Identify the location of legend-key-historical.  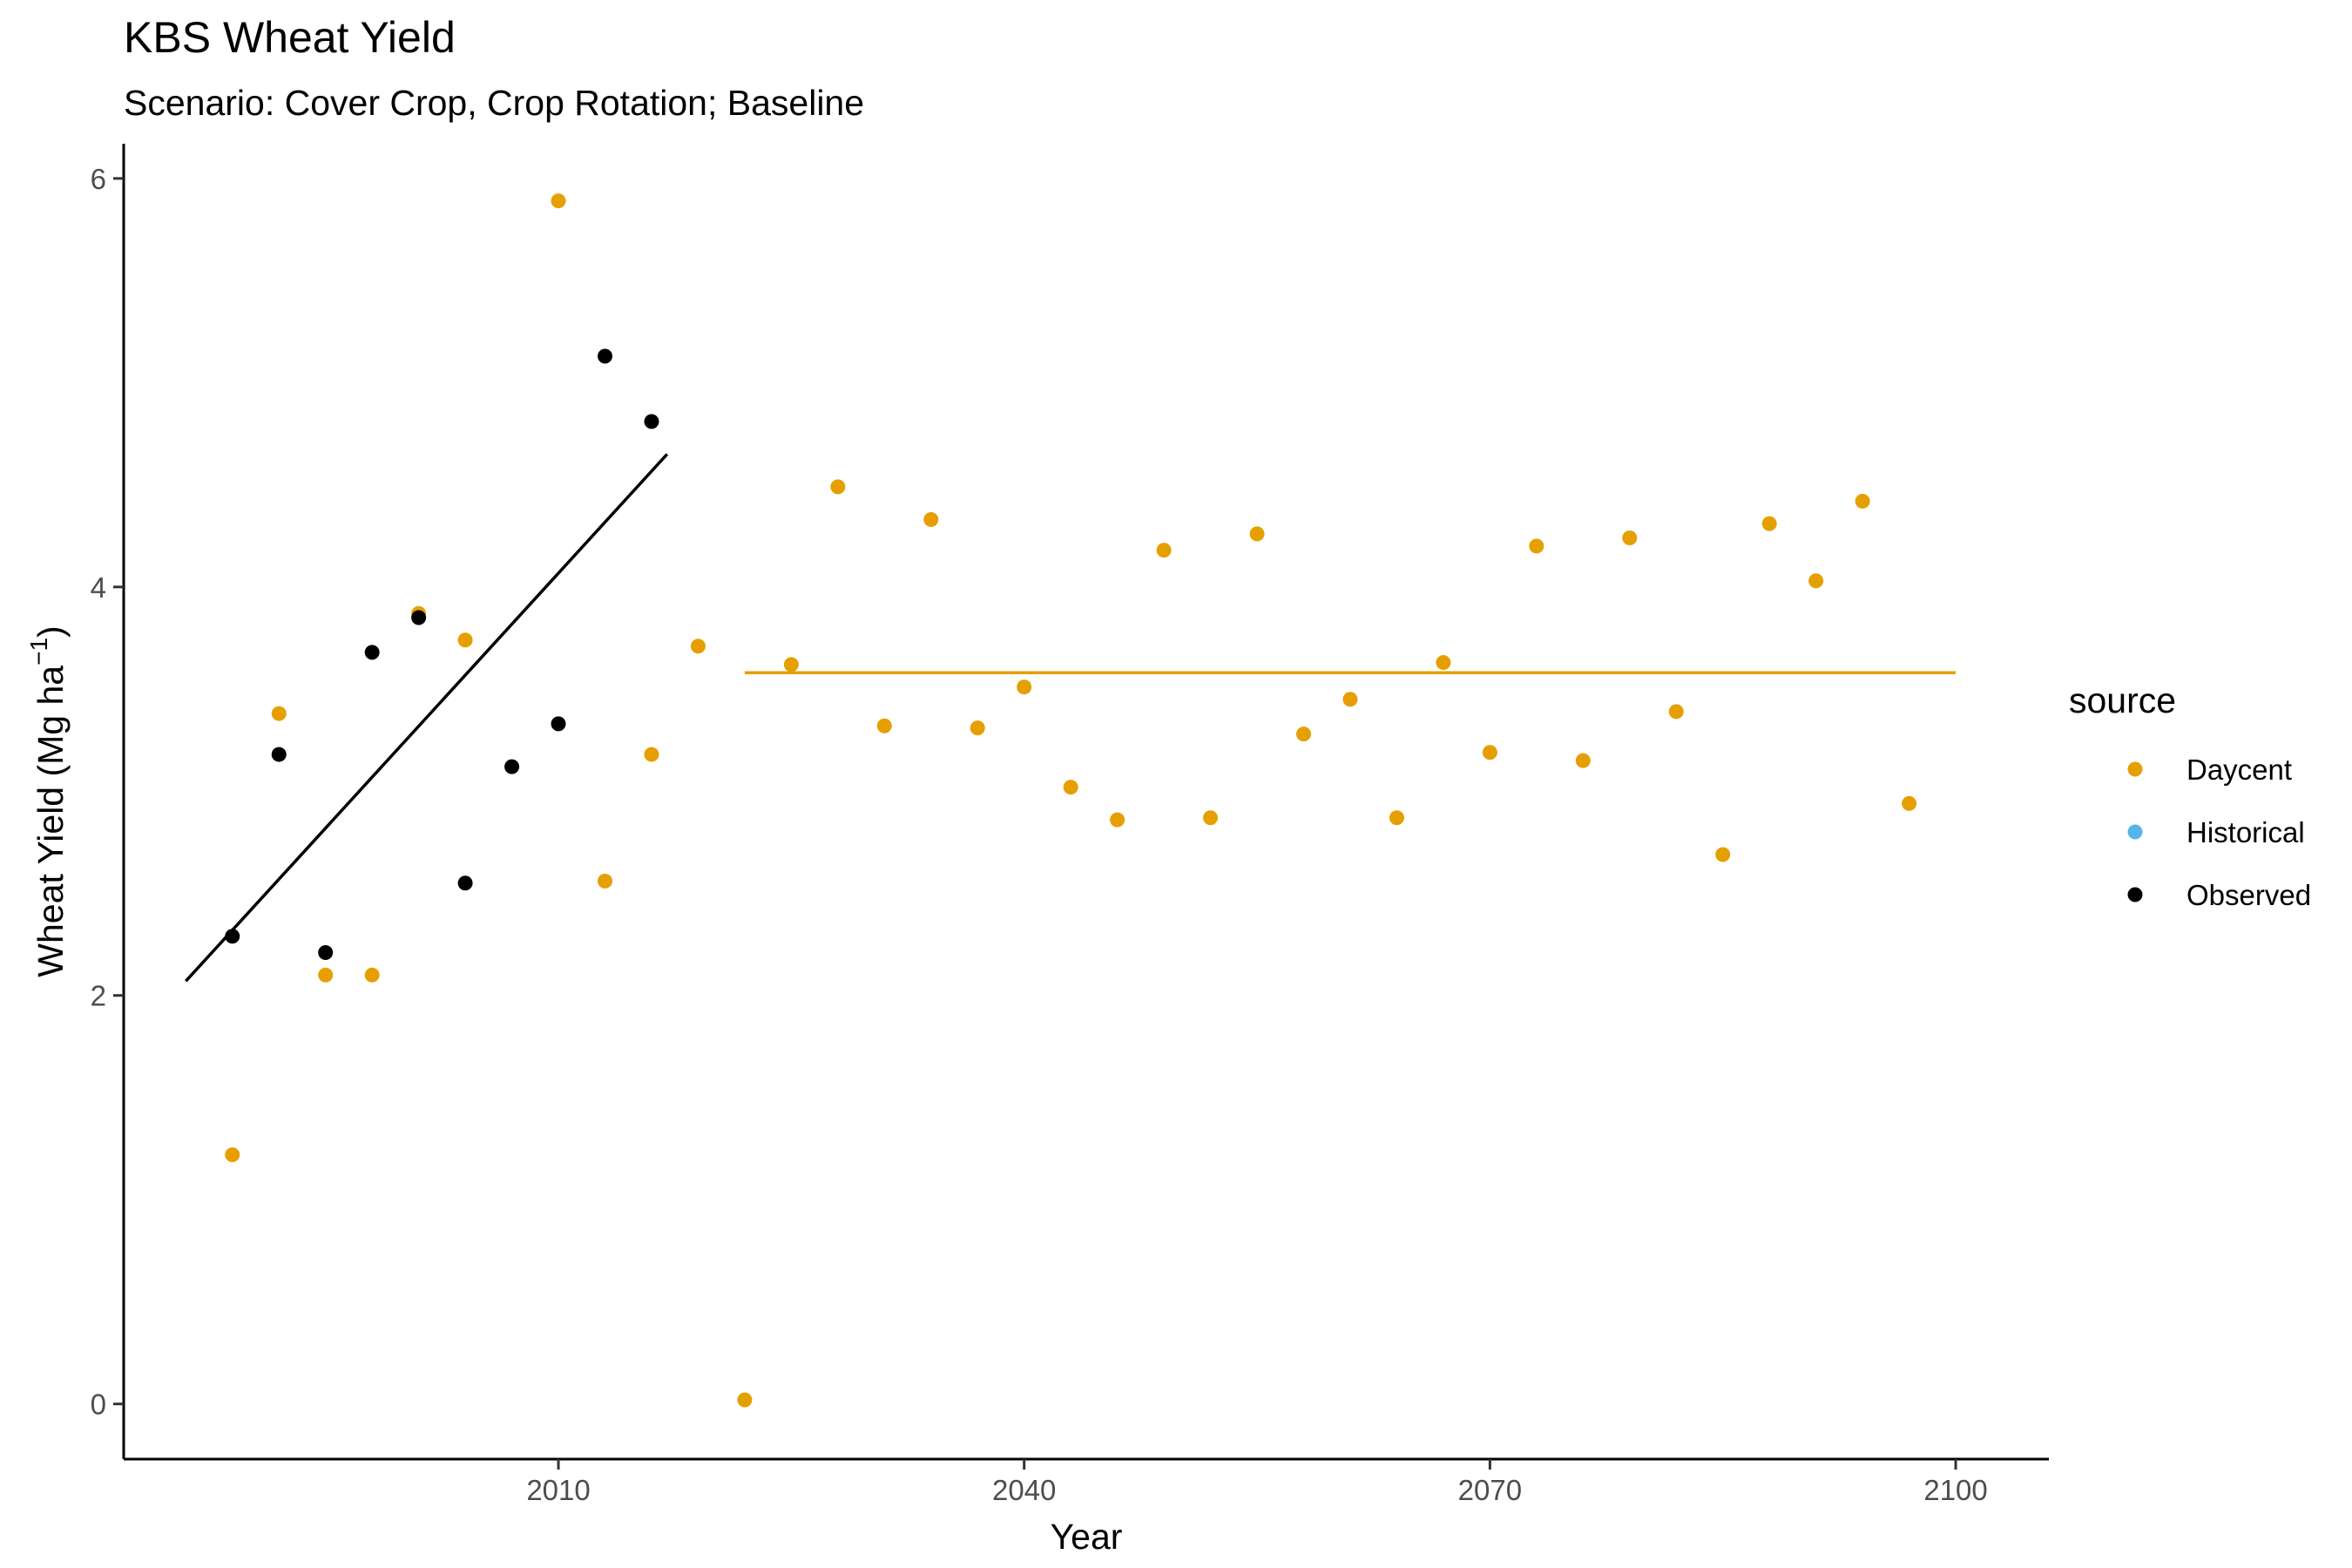
(2135, 832).